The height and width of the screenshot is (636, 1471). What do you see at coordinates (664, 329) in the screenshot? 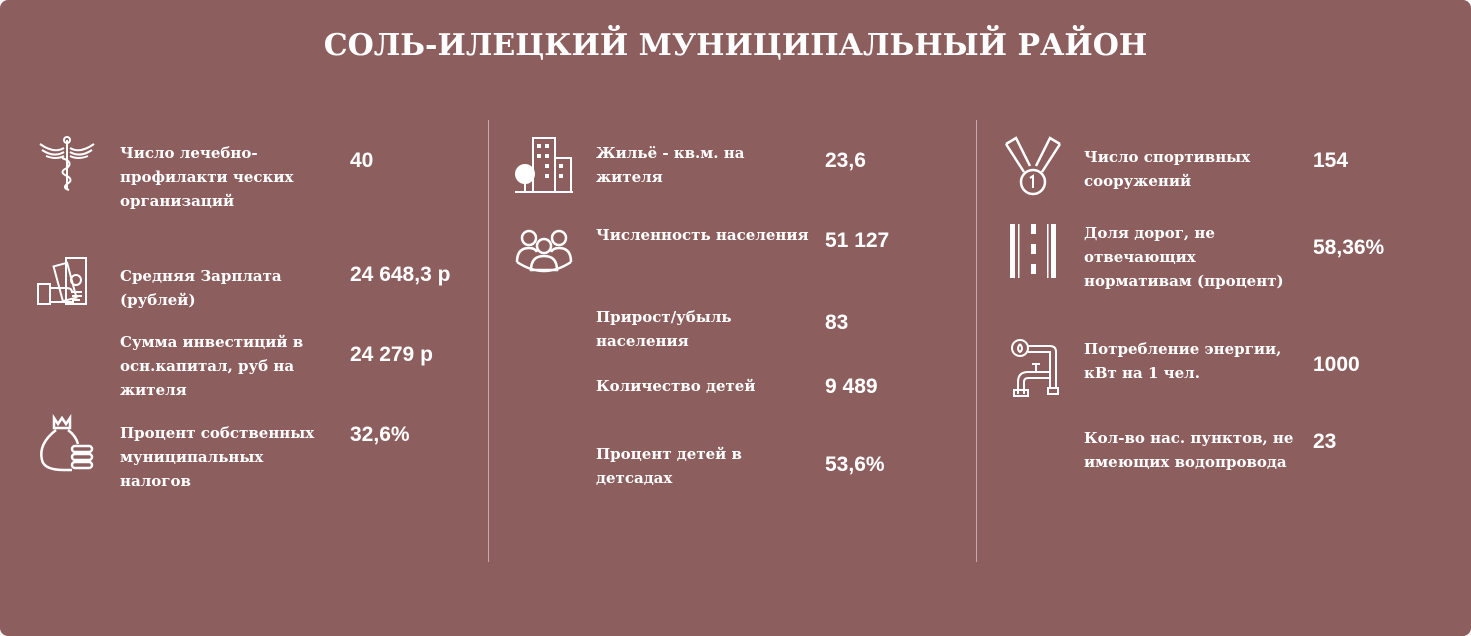
I see `stat-label: Прирост/убыль населения` at bounding box center [664, 329].